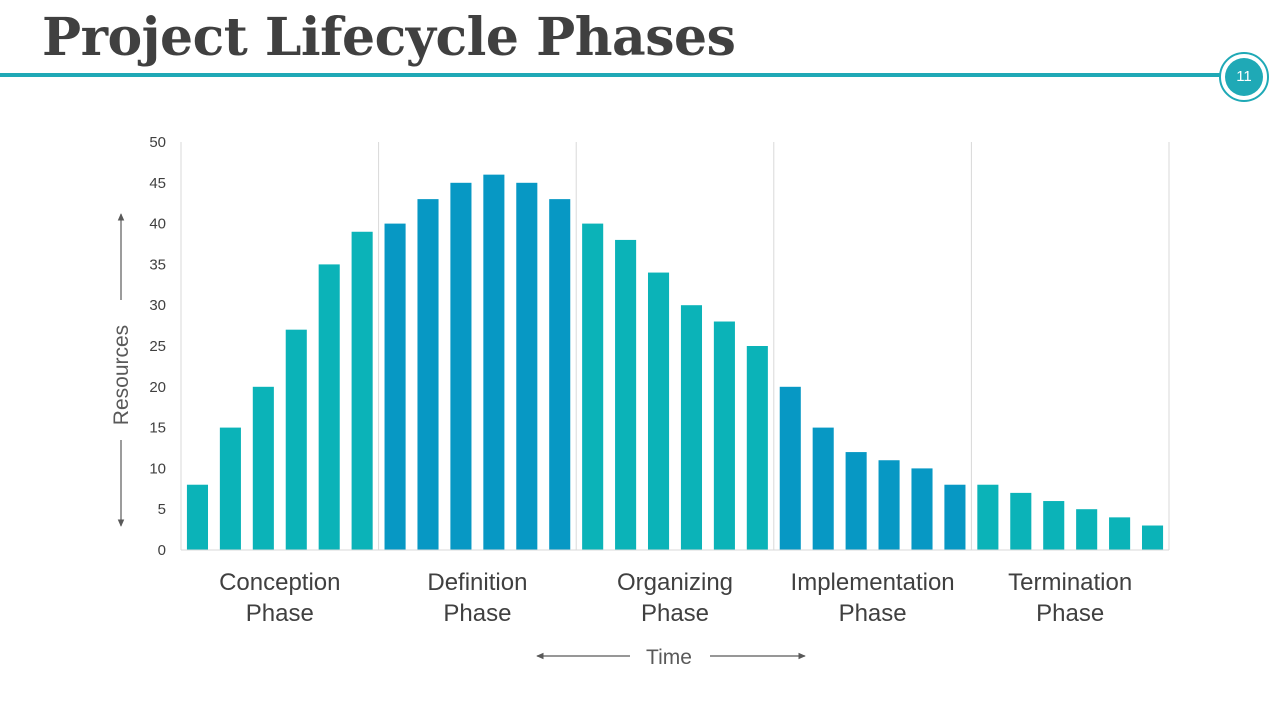 The image size is (1280, 720). Describe the element at coordinates (279, 598) in the screenshot. I see `phase-label: Conception Phase` at that location.